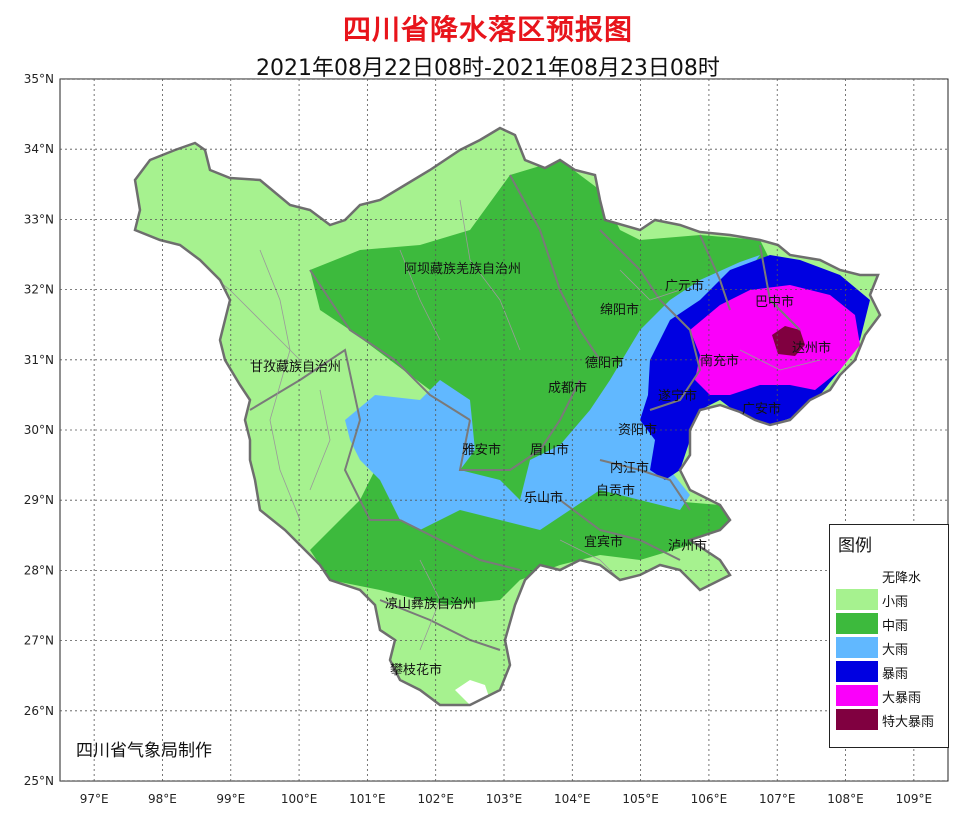 The image size is (976, 825). What do you see at coordinates (39, 149) in the screenshot?
I see `latitude-tick-label: 34°N` at bounding box center [39, 149].